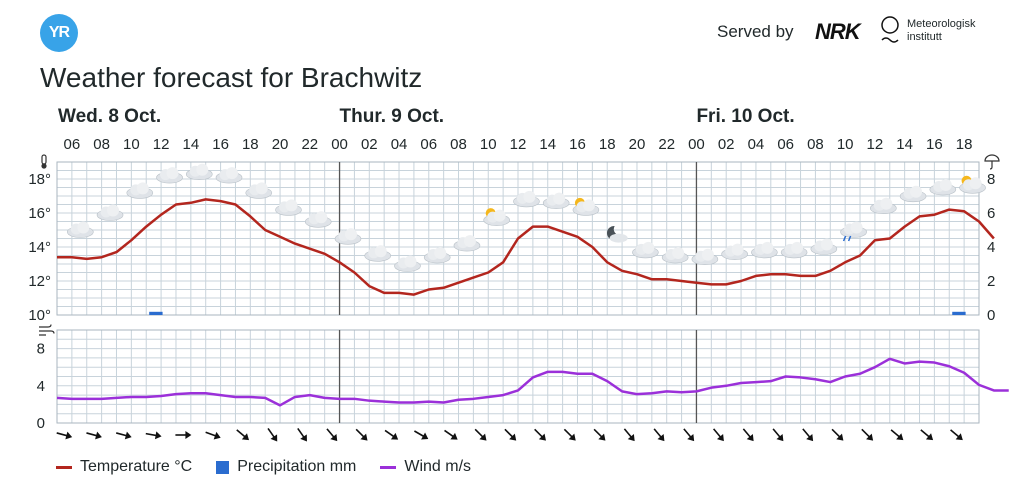  What do you see at coordinates (838, 31) in the screenshot?
I see `nrk-logo: NRK` at bounding box center [838, 31].